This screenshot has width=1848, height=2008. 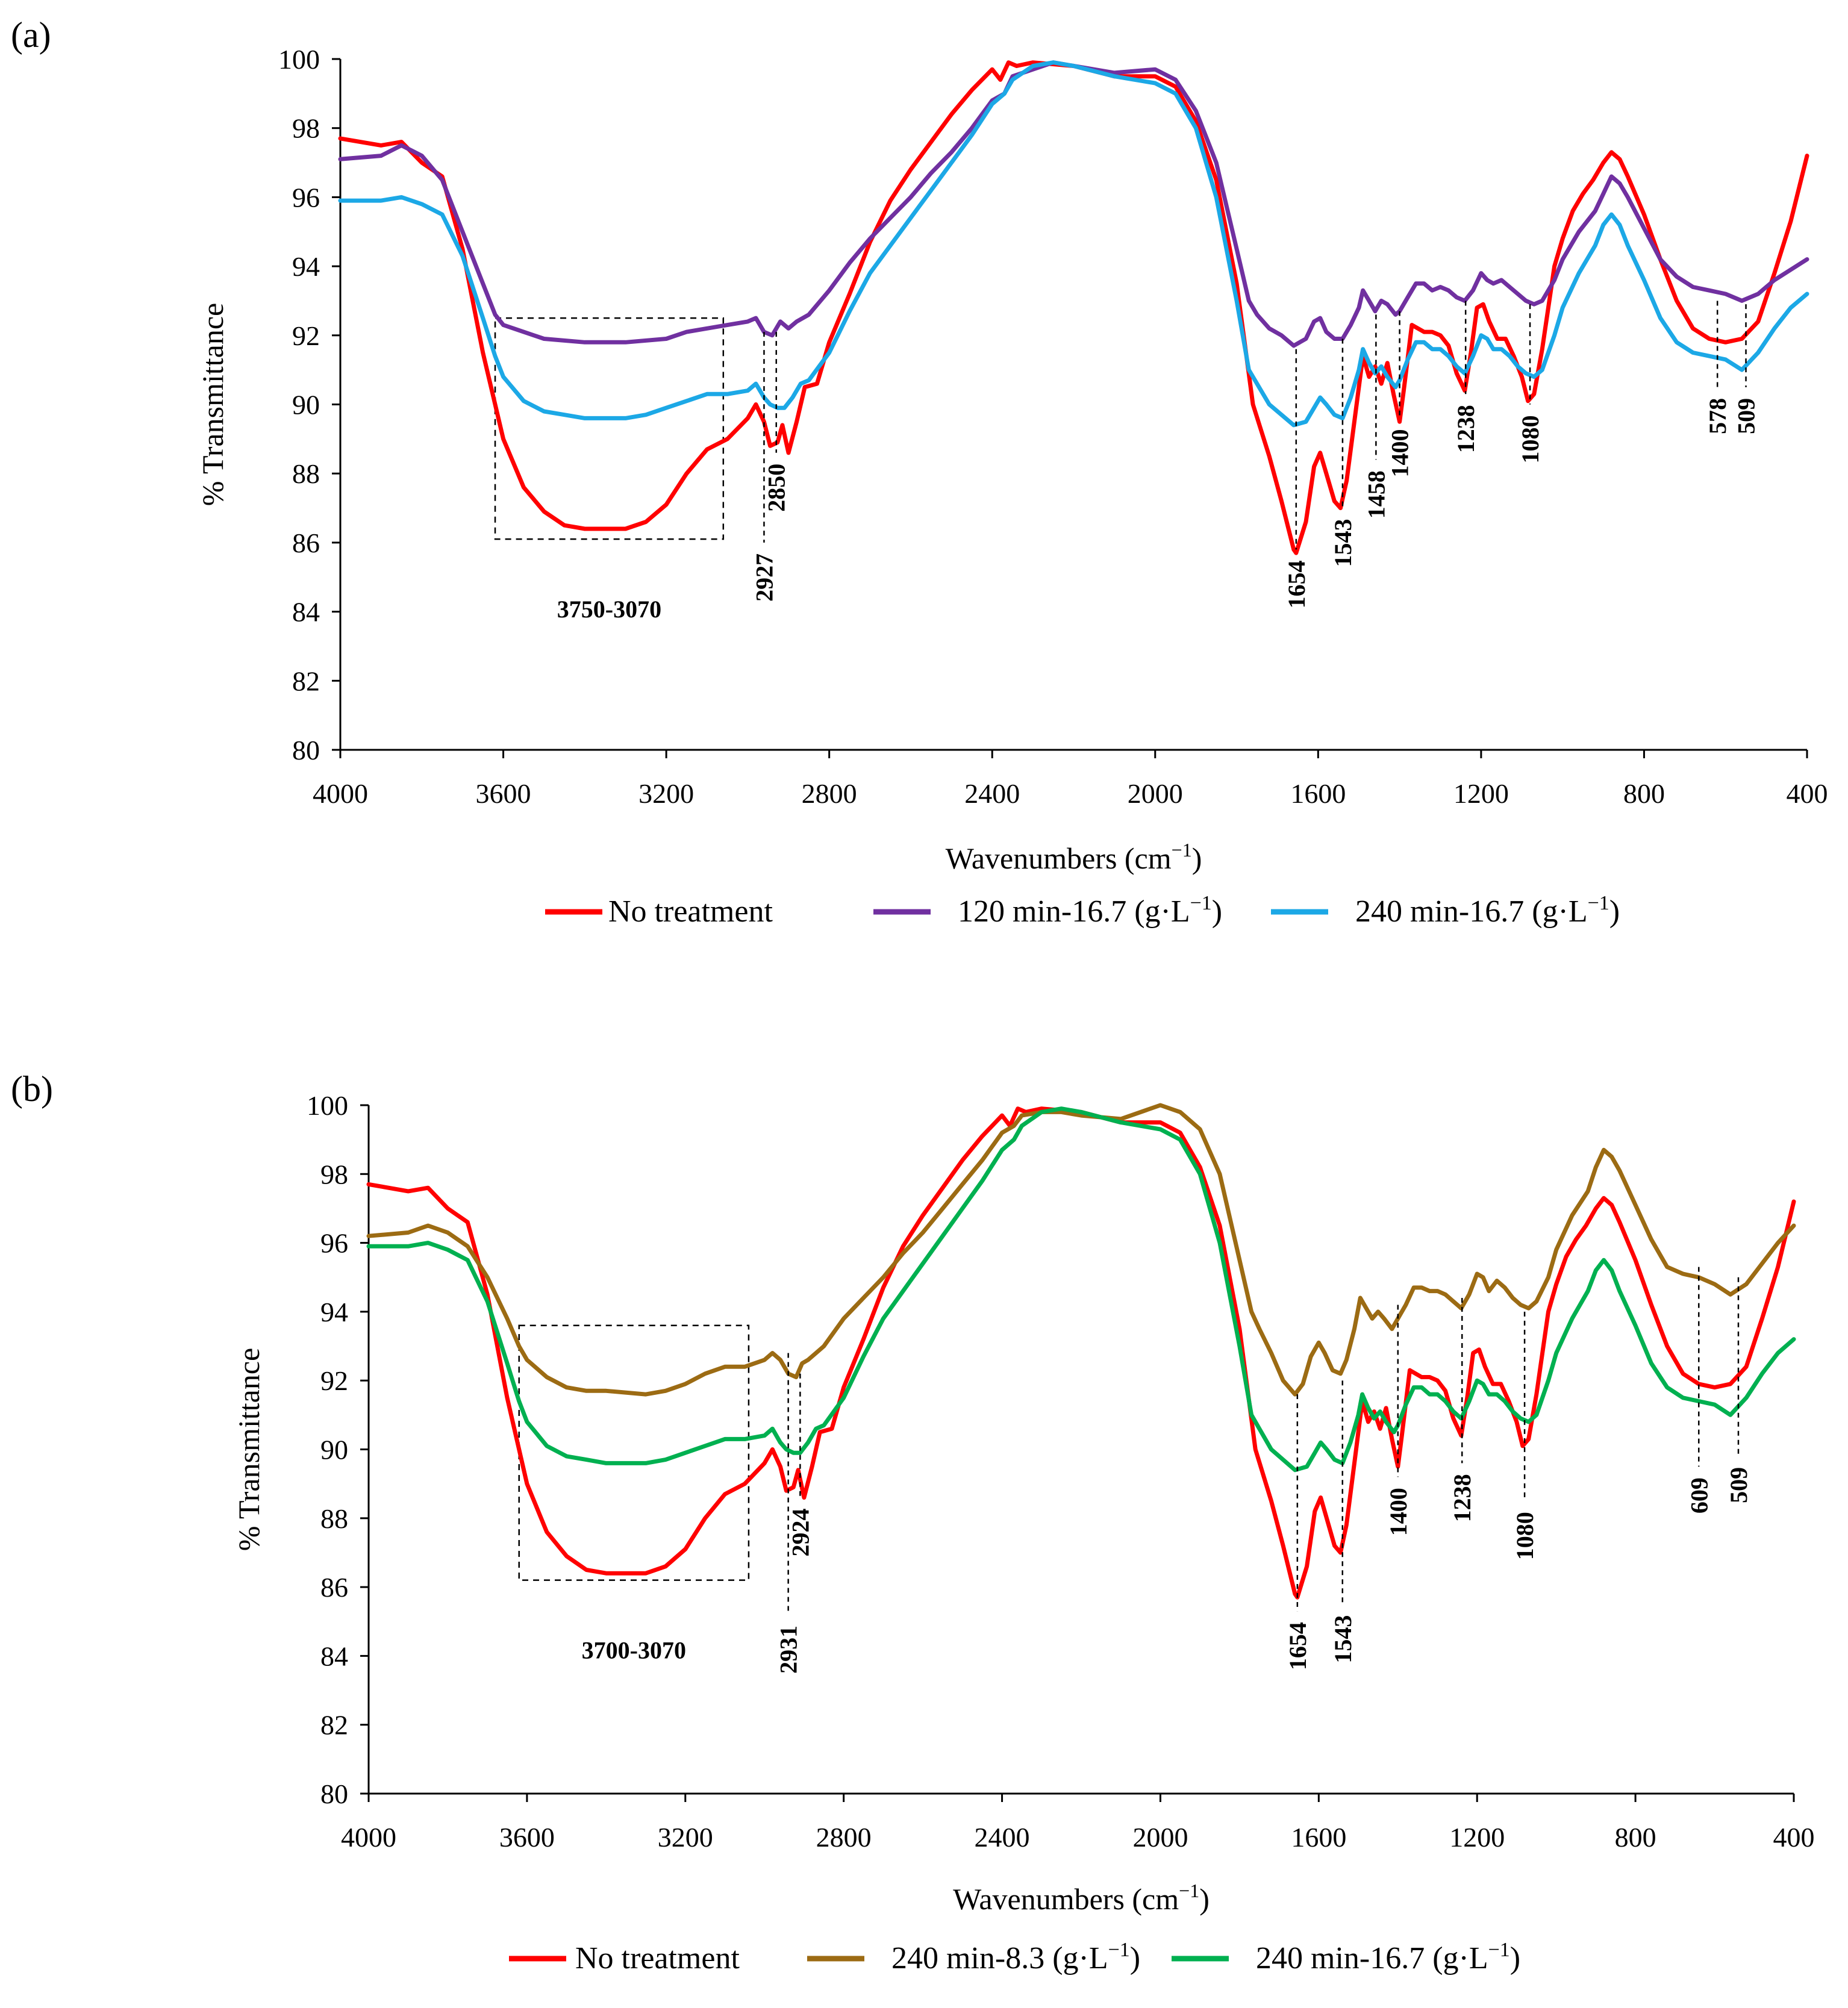 What do you see at coordinates (1698, 1495) in the screenshot?
I see `peak-label: 609` at bounding box center [1698, 1495].